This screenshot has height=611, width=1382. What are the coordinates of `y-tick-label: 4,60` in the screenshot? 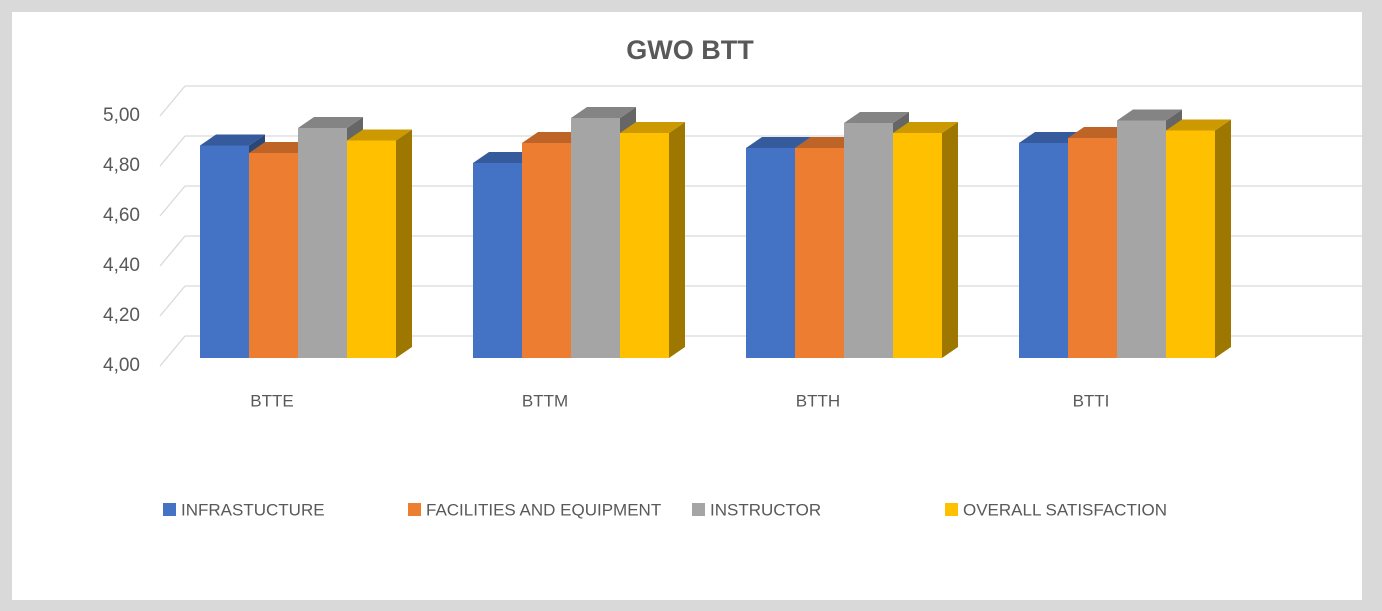 It's located at (121, 215).